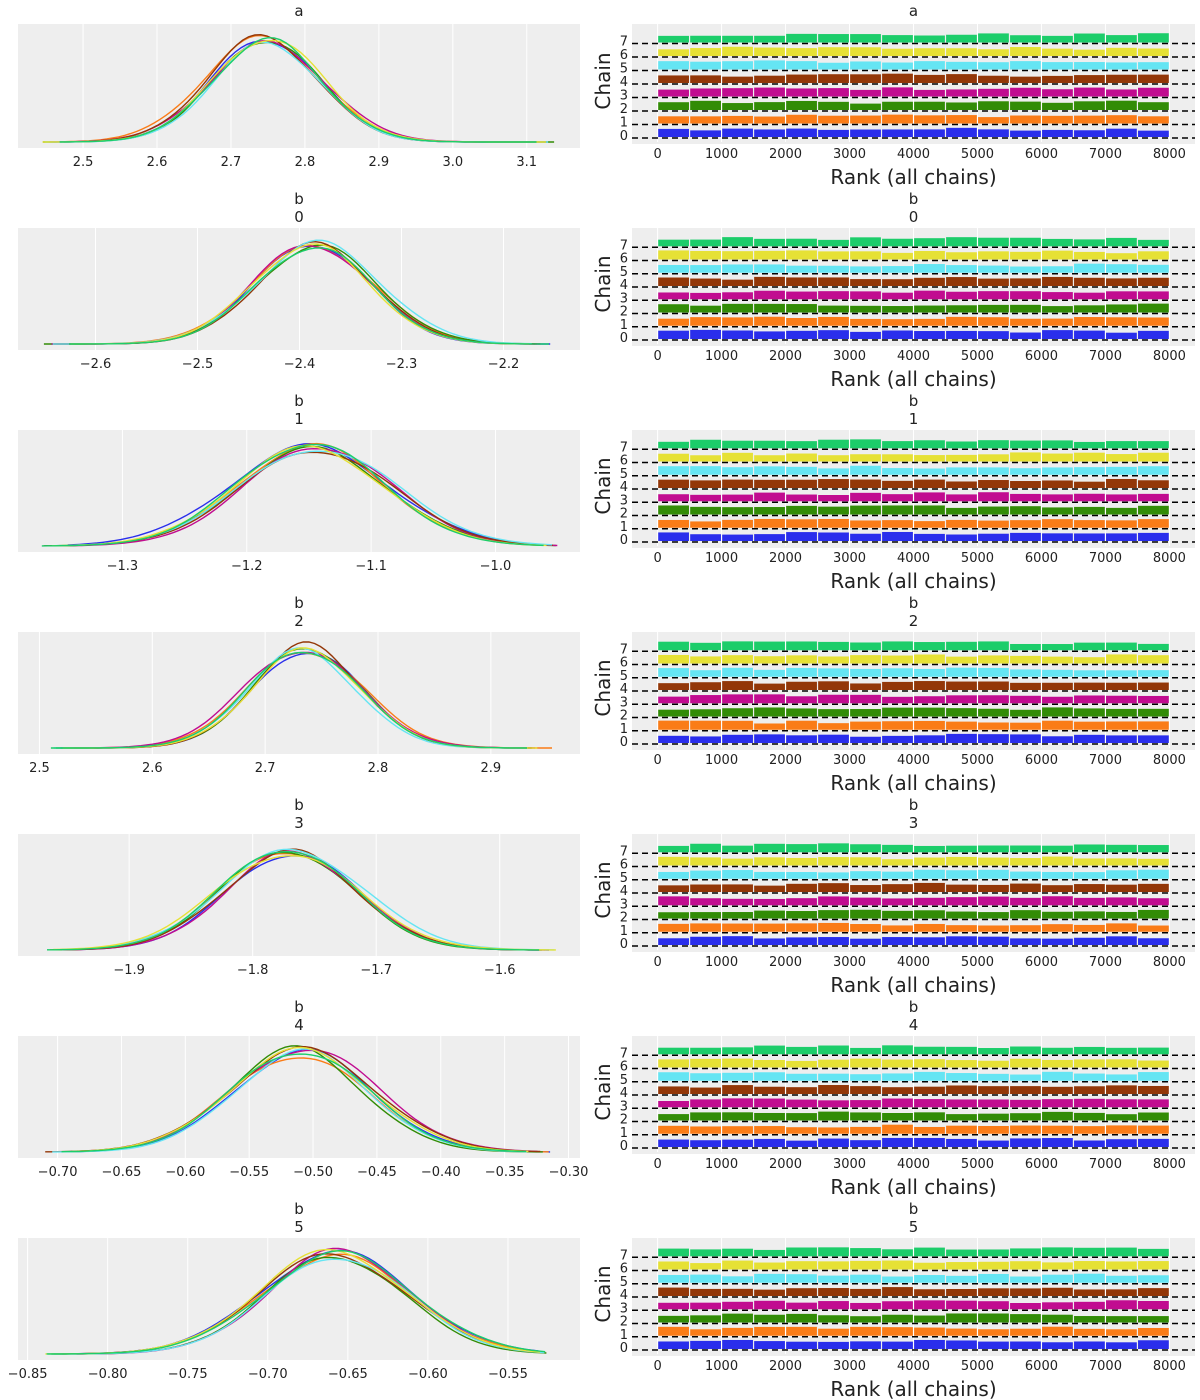  Describe the element at coordinates (299, 495) in the screenshot. I see `kde-chain-6-line` at that location.